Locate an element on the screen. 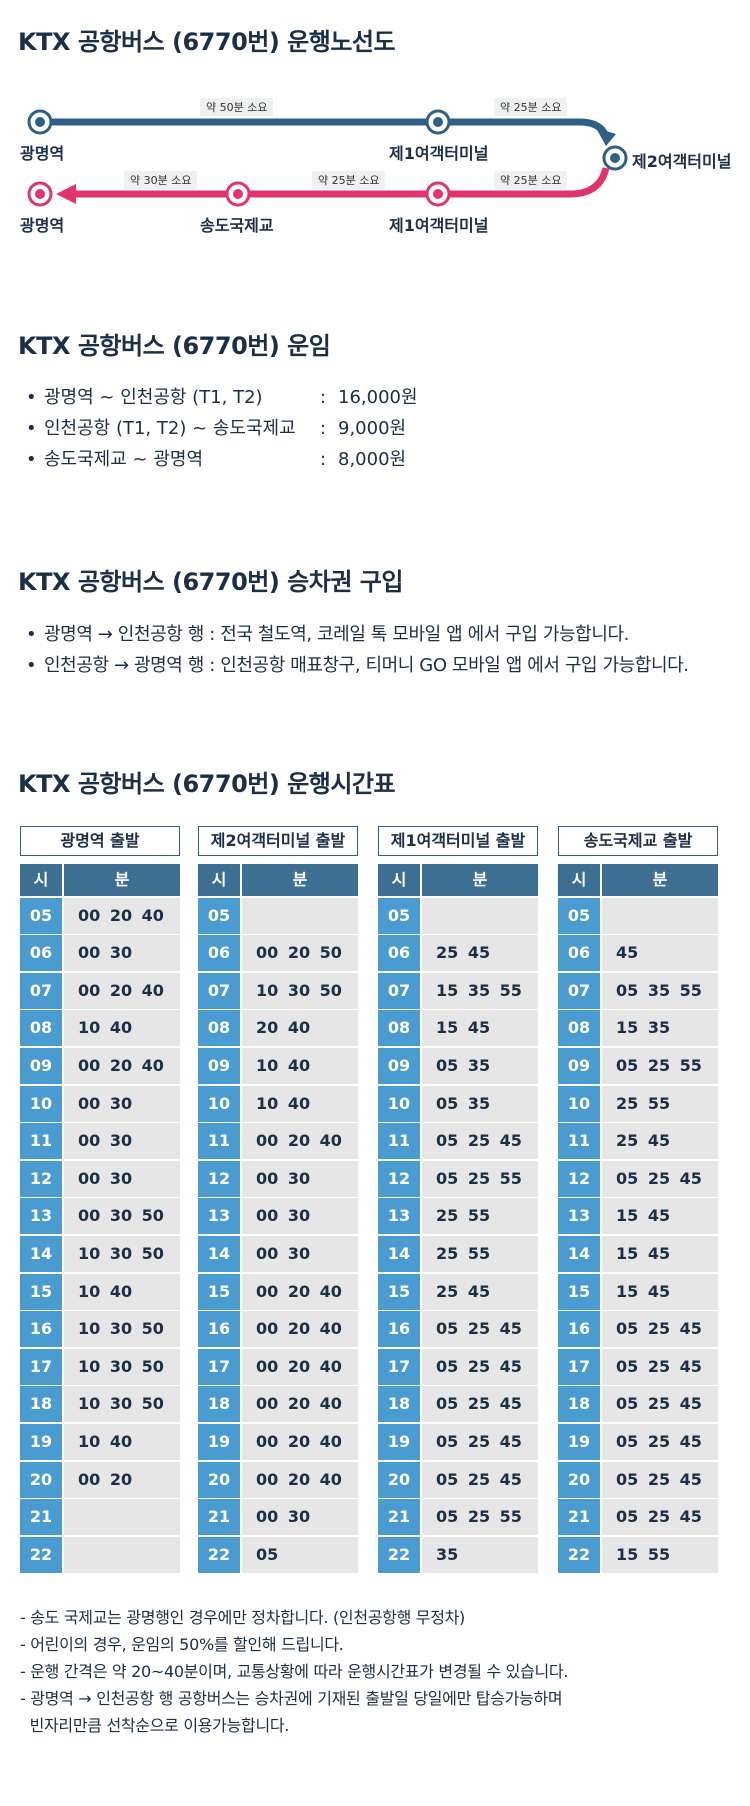 Image resolution: width=750 pixels, height=1806 pixels. fare-price: 16,000원 is located at coordinates (378, 397).